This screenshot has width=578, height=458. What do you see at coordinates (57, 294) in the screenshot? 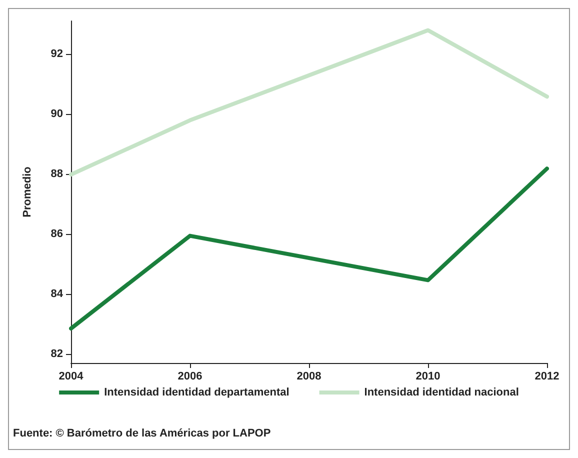
I see `y-tick-label: 84` at bounding box center [57, 294].